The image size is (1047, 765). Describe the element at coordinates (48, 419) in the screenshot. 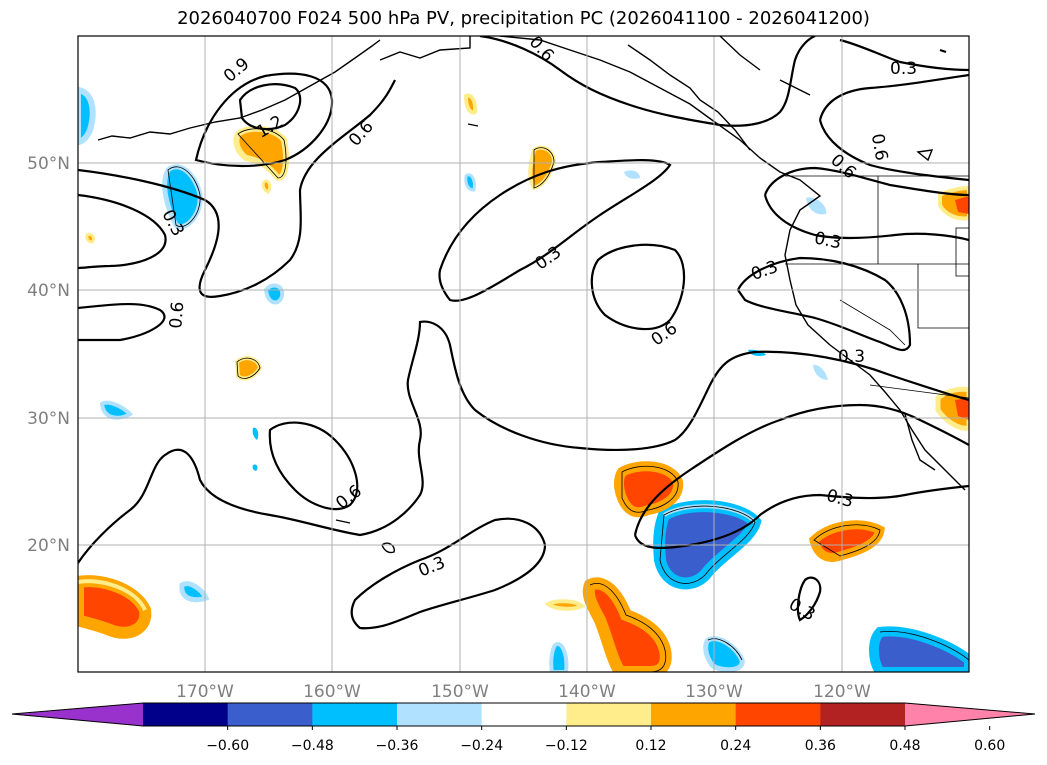

I see `lat-label: 30°N` at that location.